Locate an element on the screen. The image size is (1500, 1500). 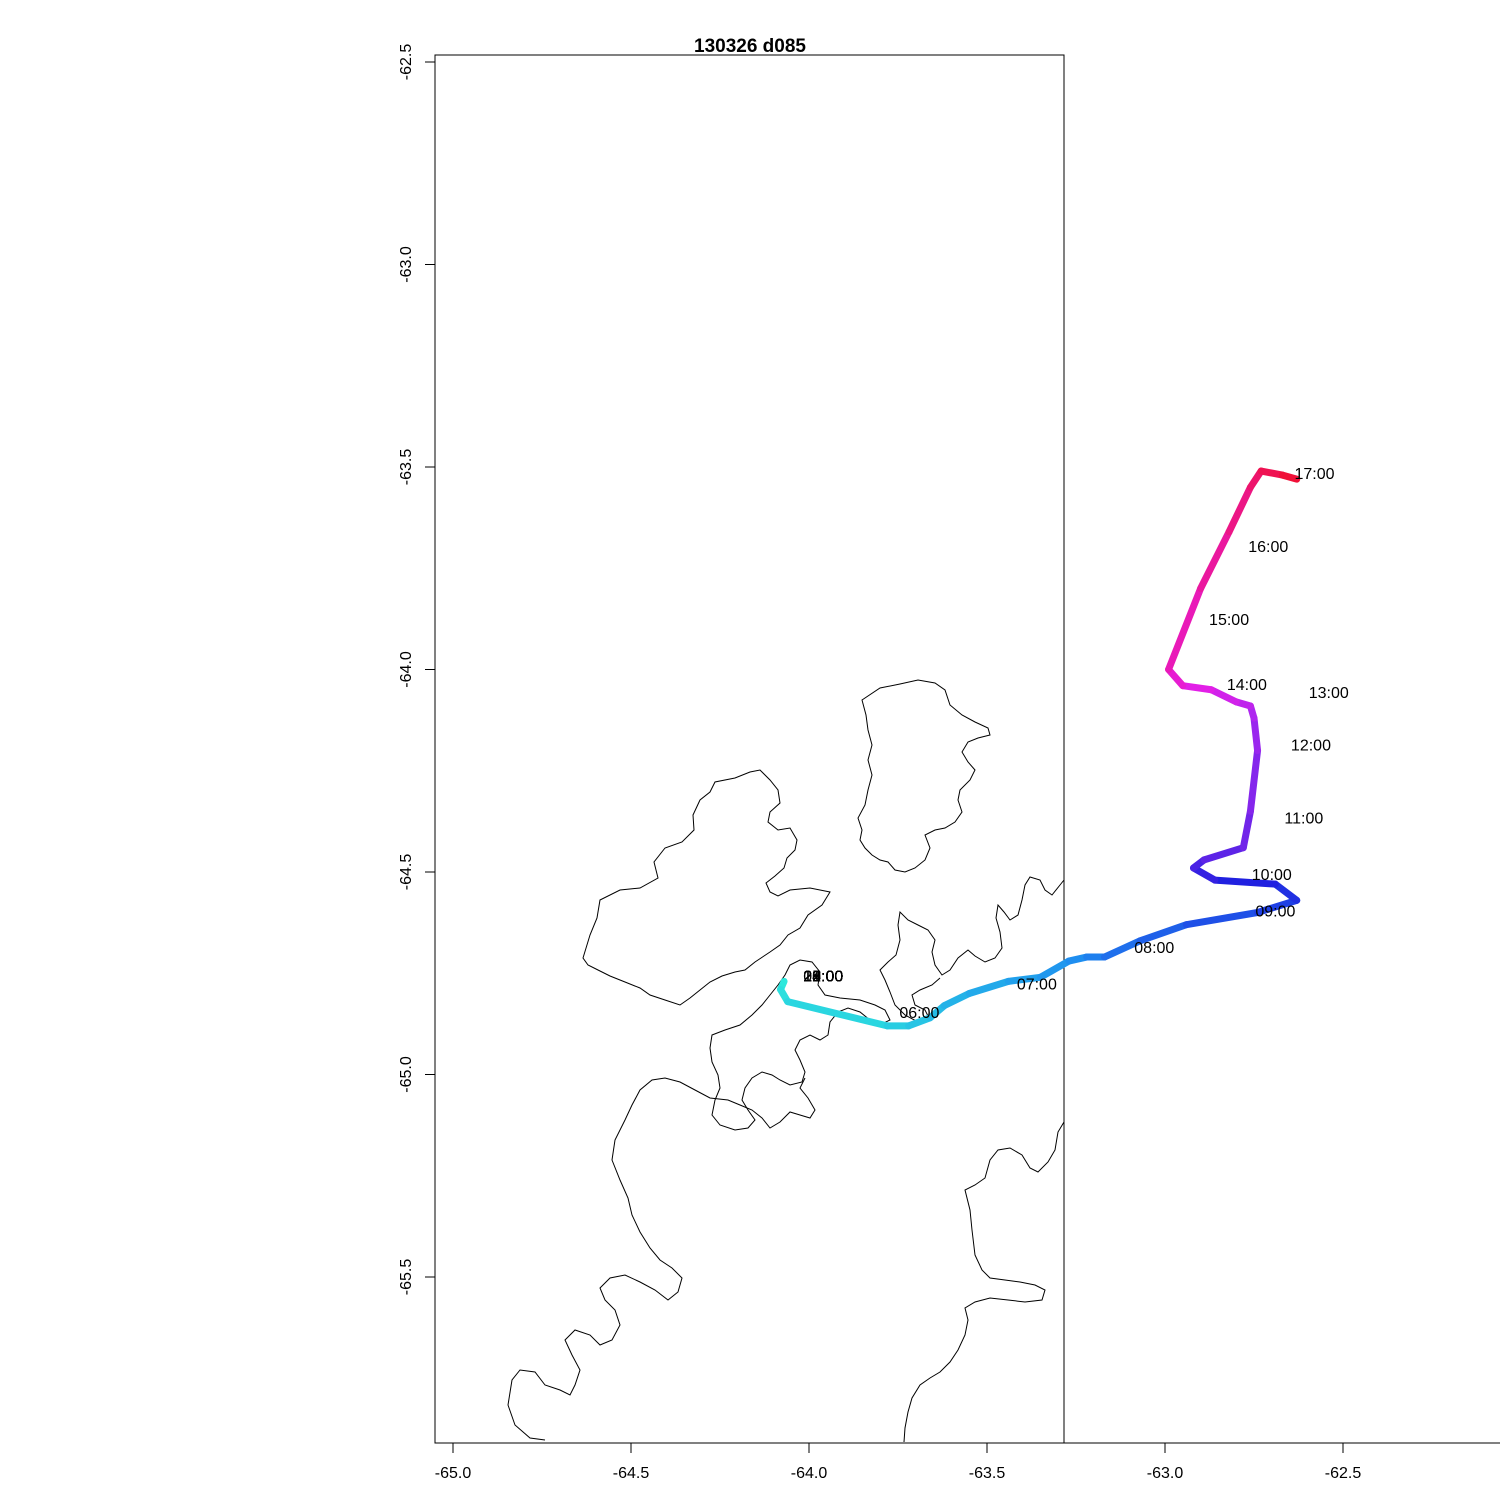
chart-title: 130326 d085 is located at coordinates (750, 46).